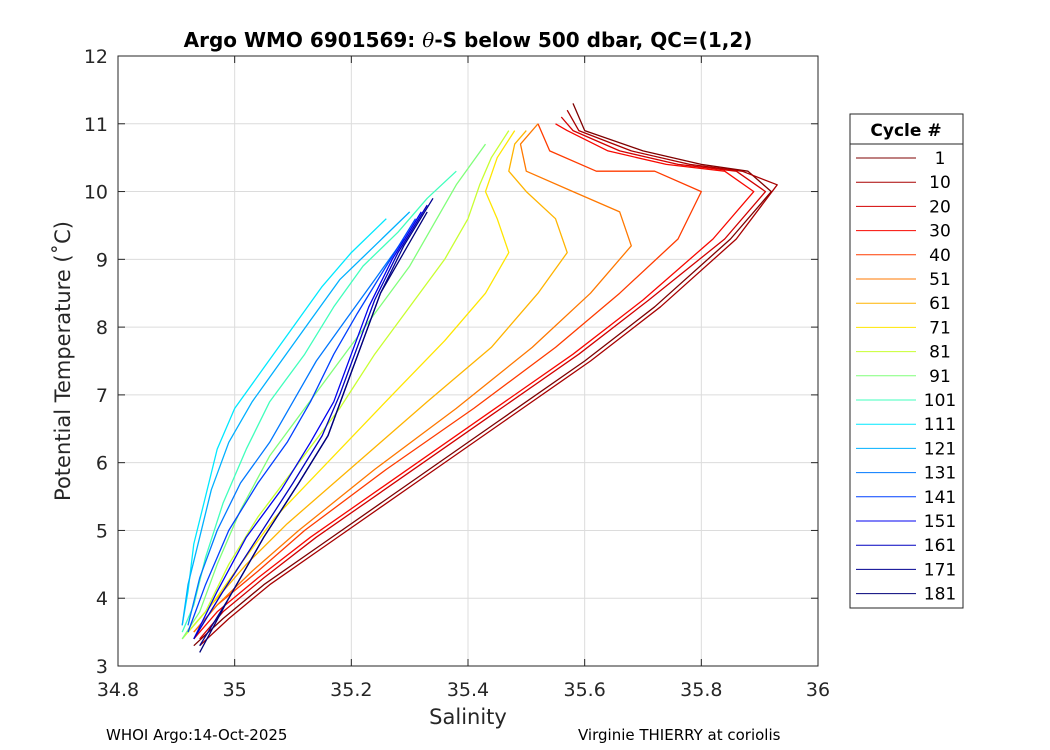  What do you see at coordinates (940, 159) in the screenshot?
I see `legend-label-1: 1` at bounding box center [940, 159].